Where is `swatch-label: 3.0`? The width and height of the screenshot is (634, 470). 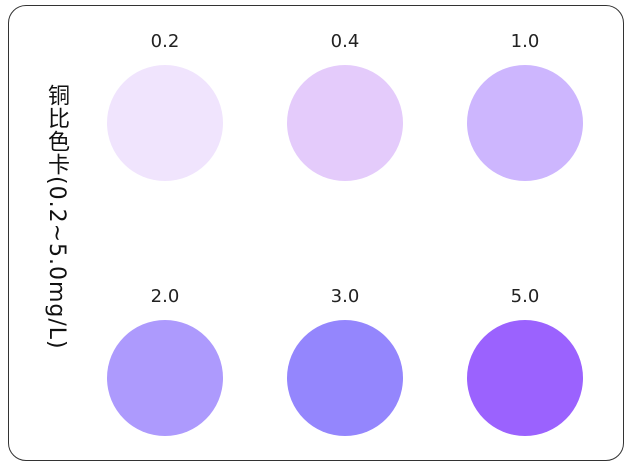
swatch-label: 3.0 is located at coordinates (345, 296).